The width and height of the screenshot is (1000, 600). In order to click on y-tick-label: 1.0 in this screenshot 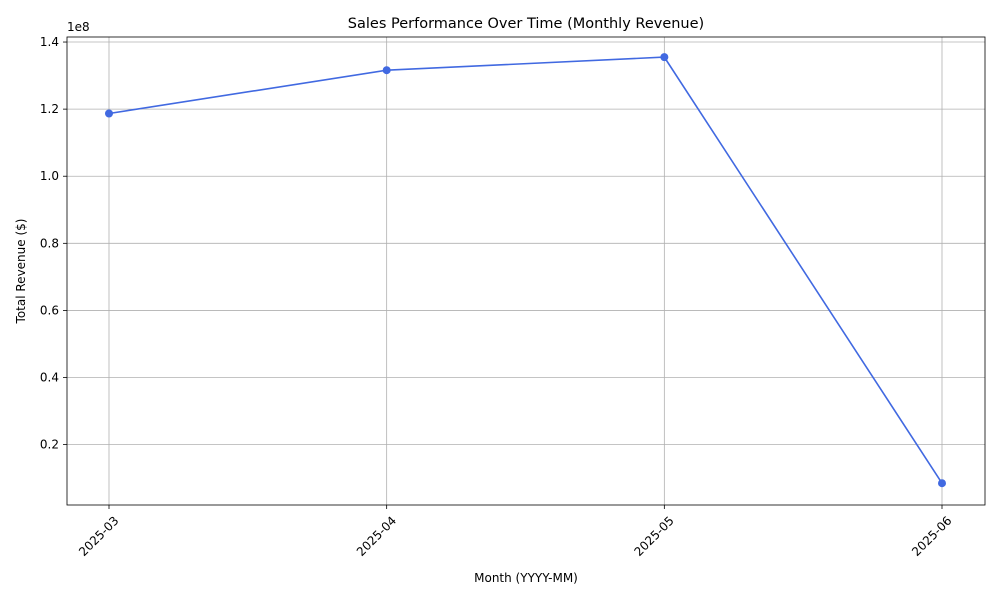, I will do `click(49, 176)`.